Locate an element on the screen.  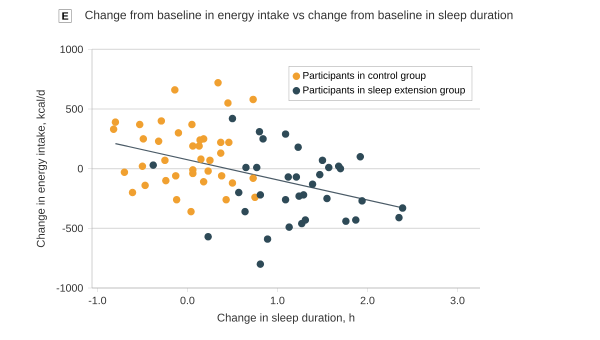
legend-label: Participants in sleep extension group is located at coordinates (384, 91).